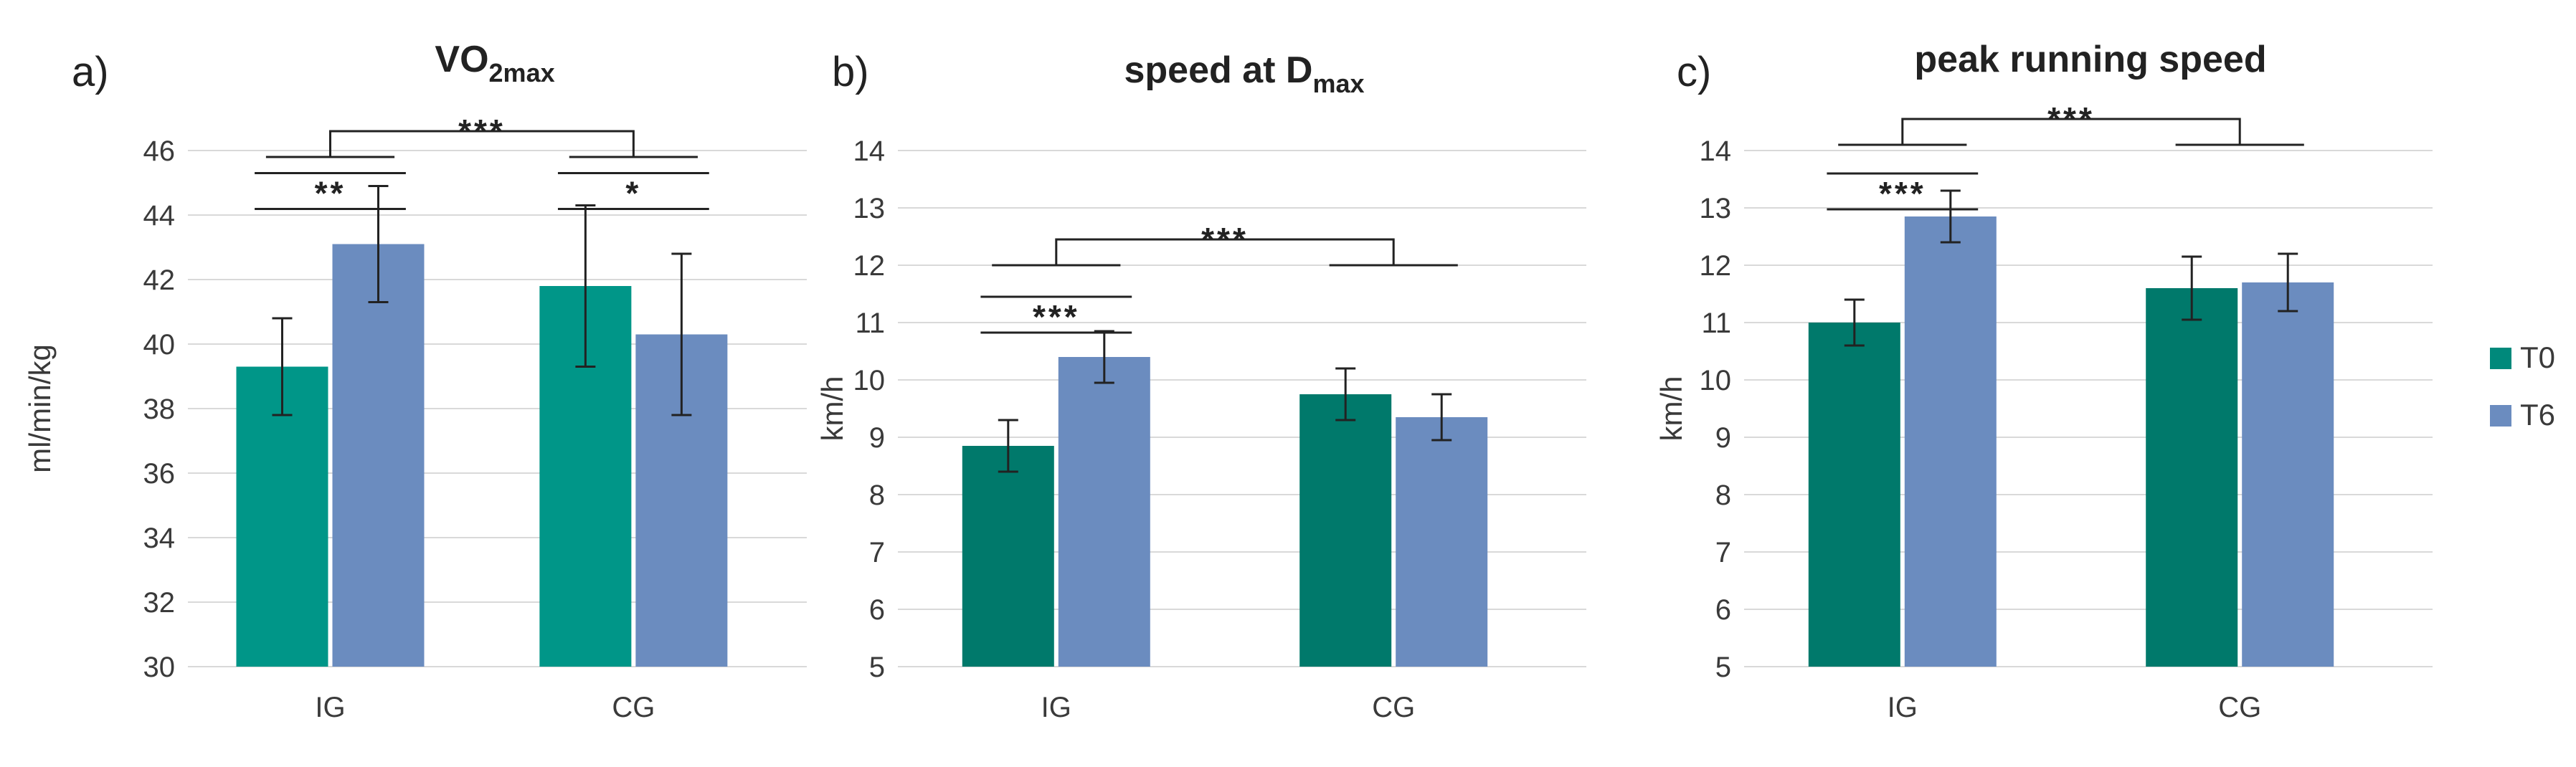  Describe the element at coordinates (2537, 357) in the screenshot. I see `legend-label-t0: T0` at that location.